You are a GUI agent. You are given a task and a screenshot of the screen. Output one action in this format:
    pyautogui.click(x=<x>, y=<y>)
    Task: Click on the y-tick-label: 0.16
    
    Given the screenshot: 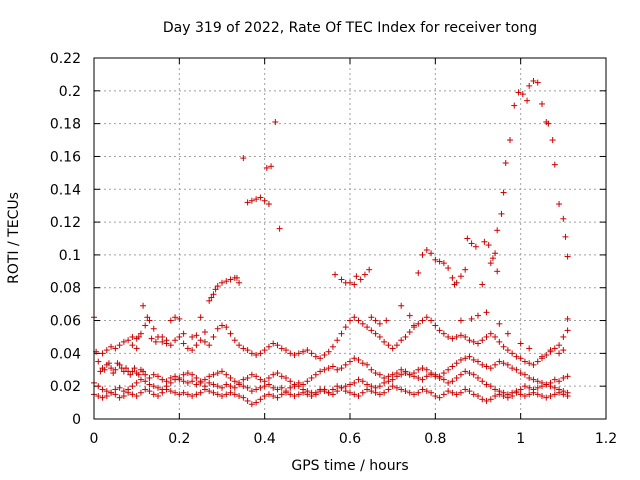 What is the action you would take?
    pyautogui.click(x=65, y=157)
    